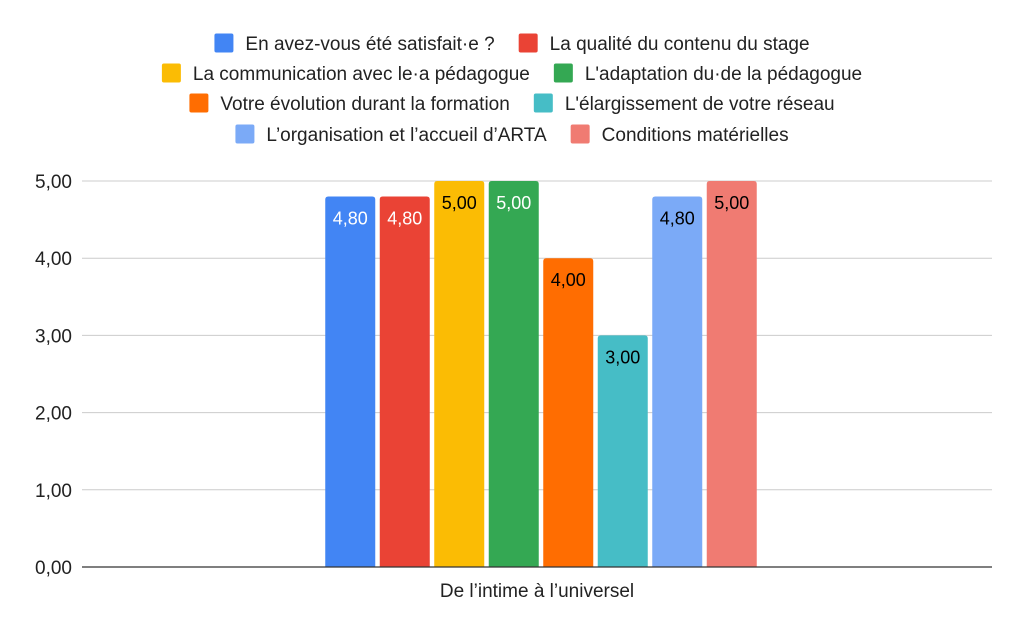  I want to click on legend-label: La communication avec le·a pédagogue, so click(361, 74).